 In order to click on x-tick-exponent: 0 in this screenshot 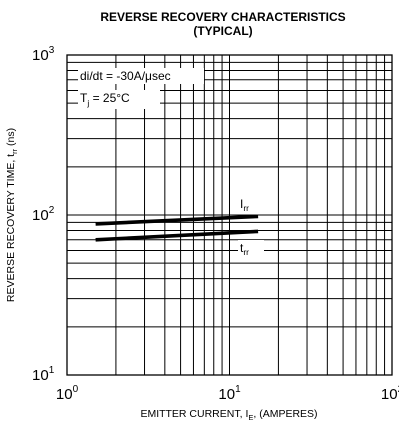, I will do `click(76, 389)`.